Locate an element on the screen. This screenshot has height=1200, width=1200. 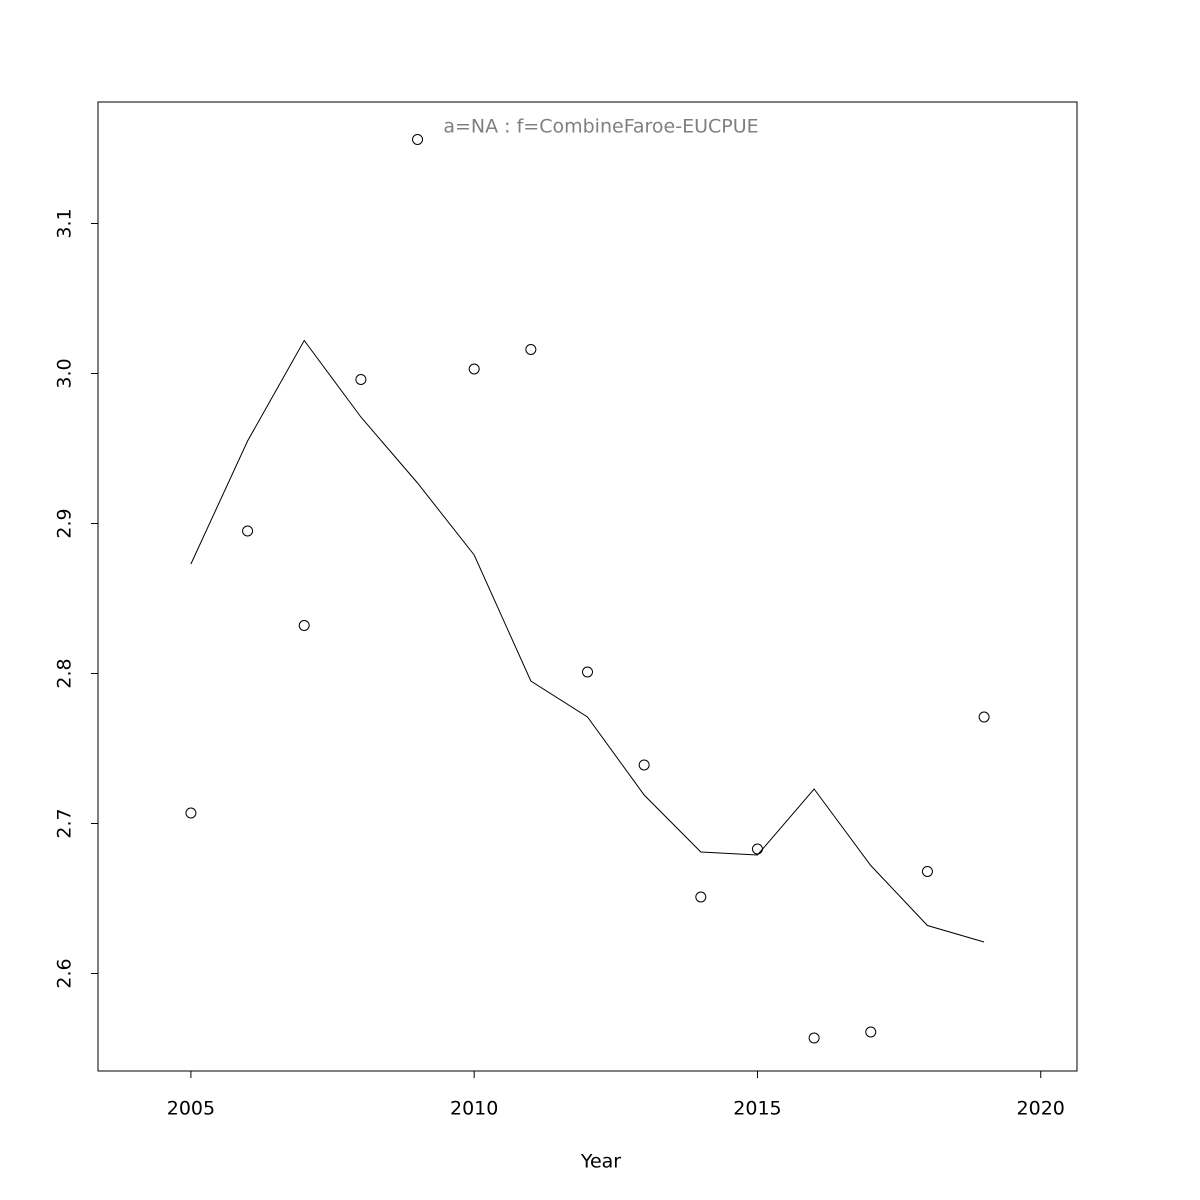
x-tick-label: 2010 is located at coordinates (474, 1109).